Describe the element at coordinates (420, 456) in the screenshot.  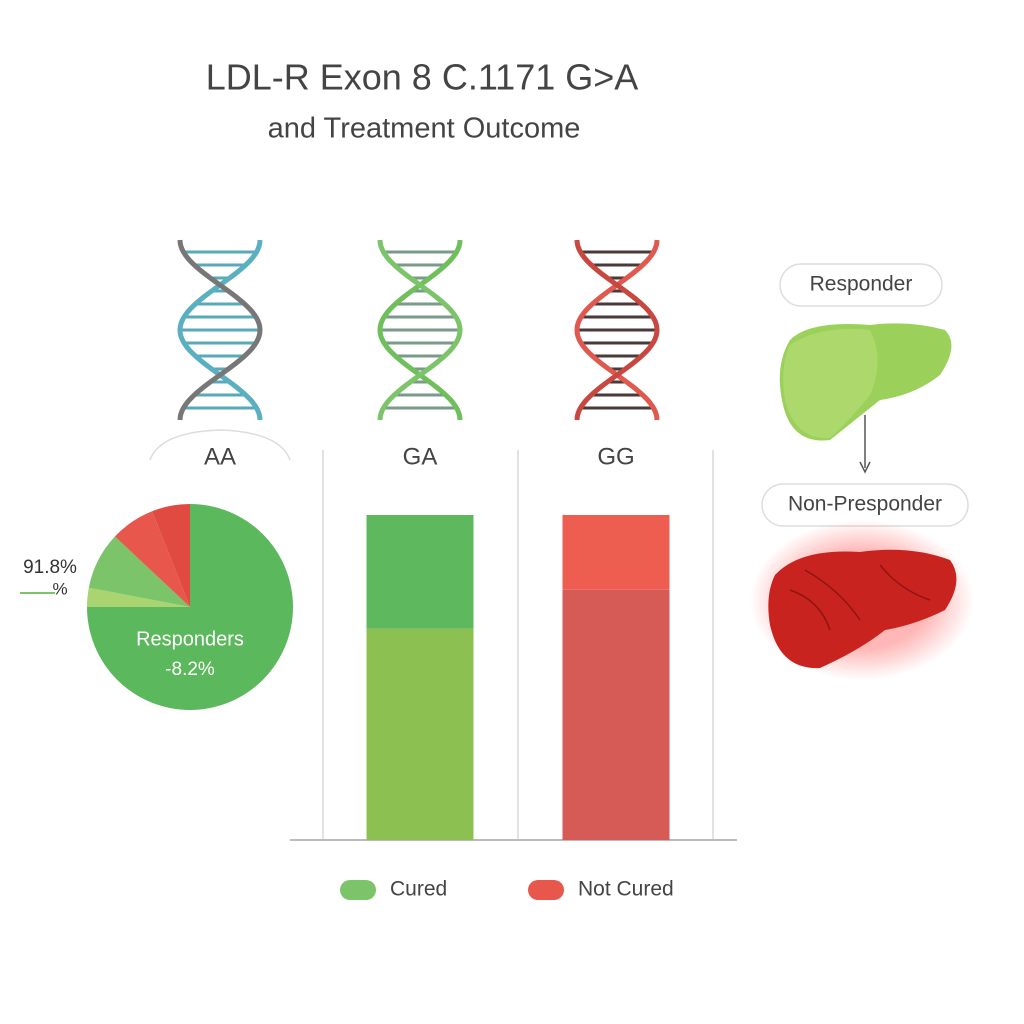
I see `category-label: GA` at that location.